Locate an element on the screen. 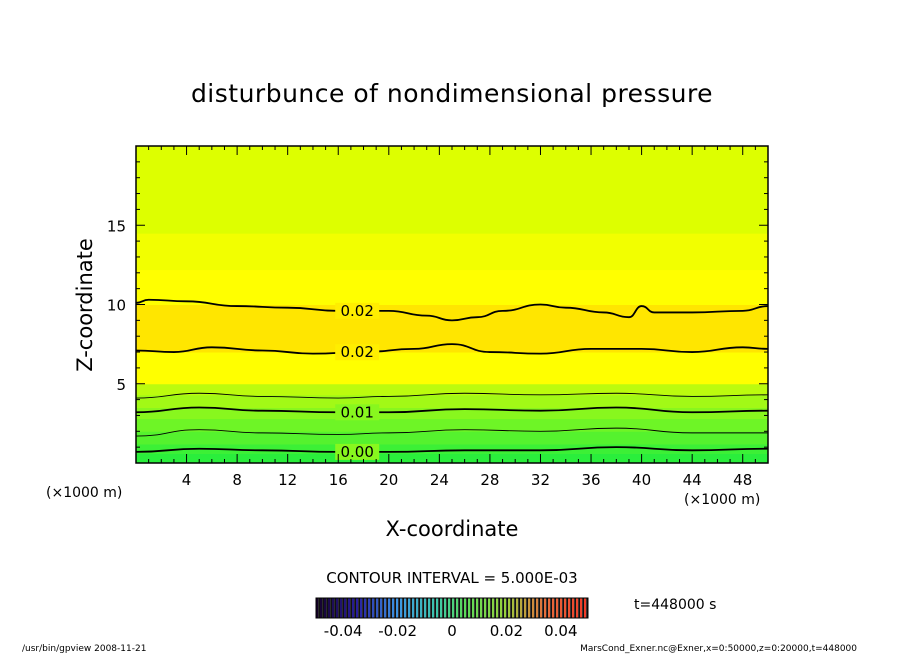 Image resolution: width=904 pixels, height=654 pixels. x-axis-label: X-coordinate is located at coordinates (452, 529).